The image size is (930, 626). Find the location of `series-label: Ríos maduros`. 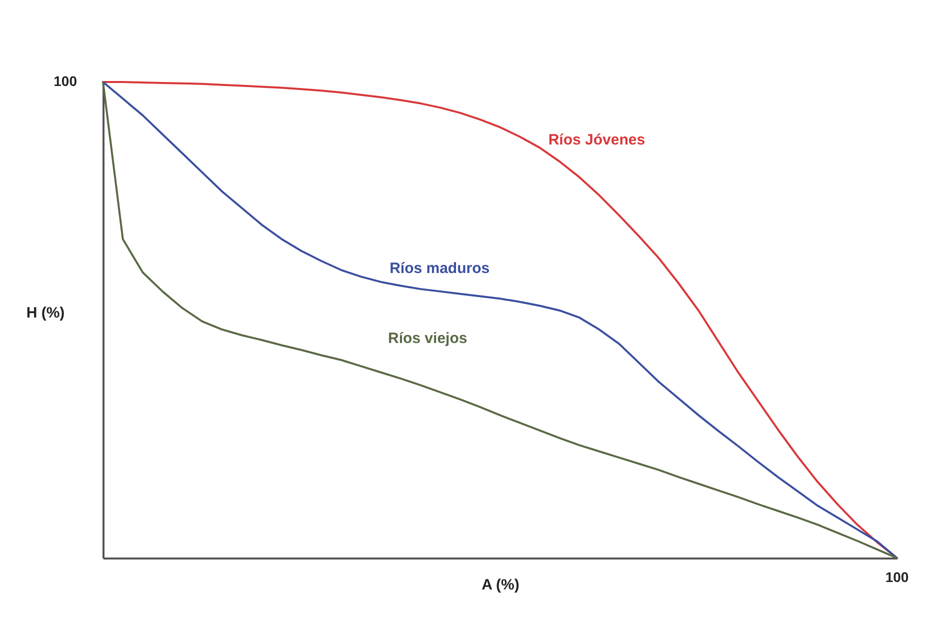

series-label: Ríos maduros is located at coordinates (440, 269).